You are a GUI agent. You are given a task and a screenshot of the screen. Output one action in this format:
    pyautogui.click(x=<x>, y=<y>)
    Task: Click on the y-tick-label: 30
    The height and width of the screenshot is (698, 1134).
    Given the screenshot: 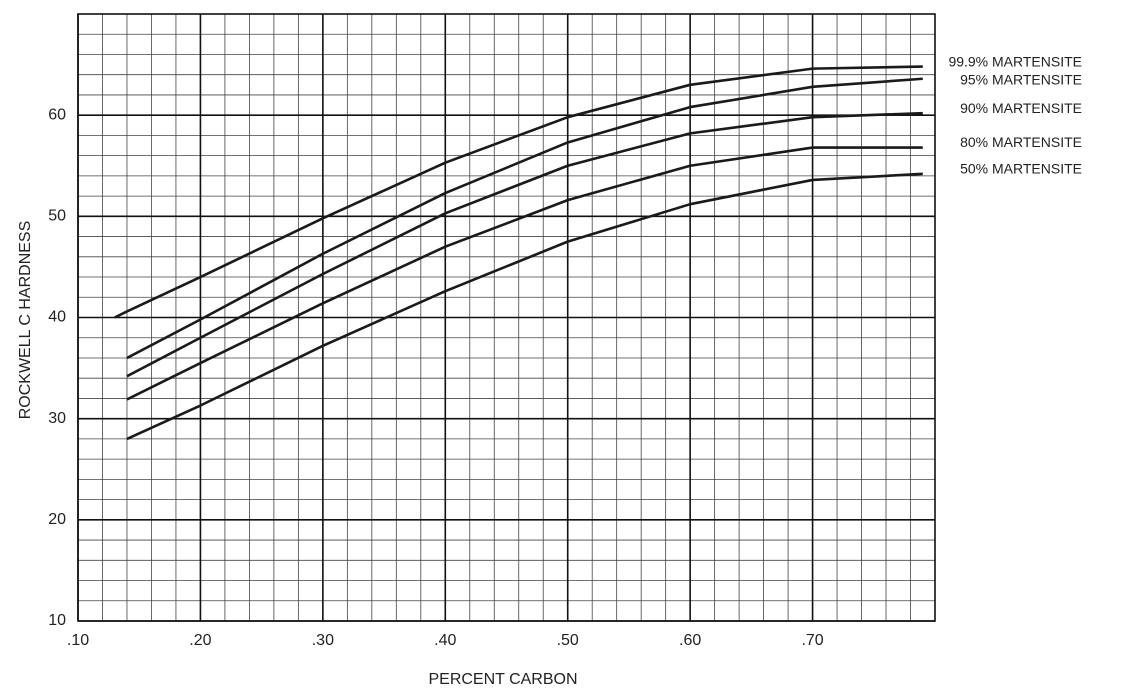 What is the action you would take?
    pyautogui.click(x=57, y=418)
    